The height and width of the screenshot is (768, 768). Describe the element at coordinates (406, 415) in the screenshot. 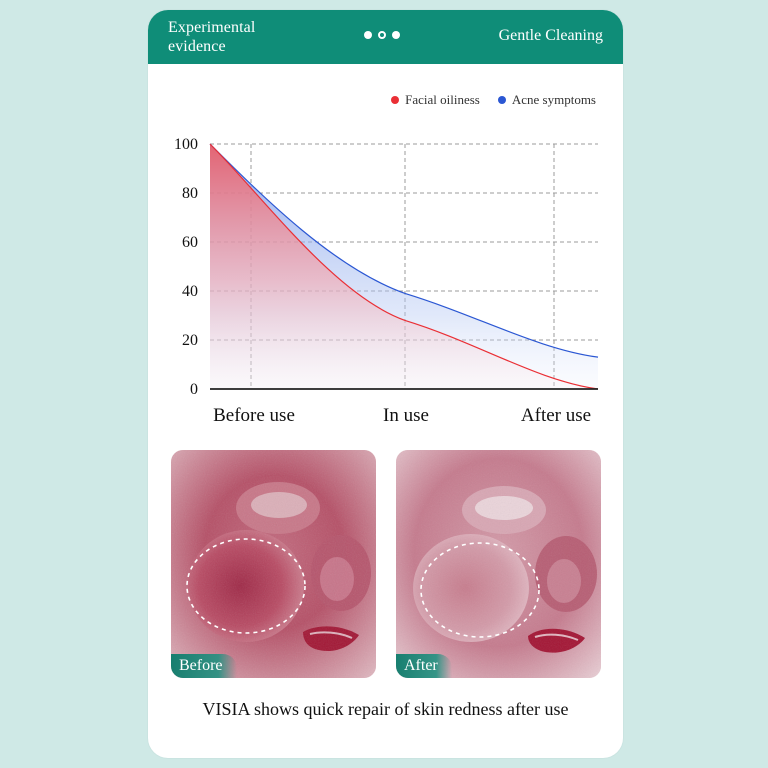

I see `x-tick-label: In use` at that location.